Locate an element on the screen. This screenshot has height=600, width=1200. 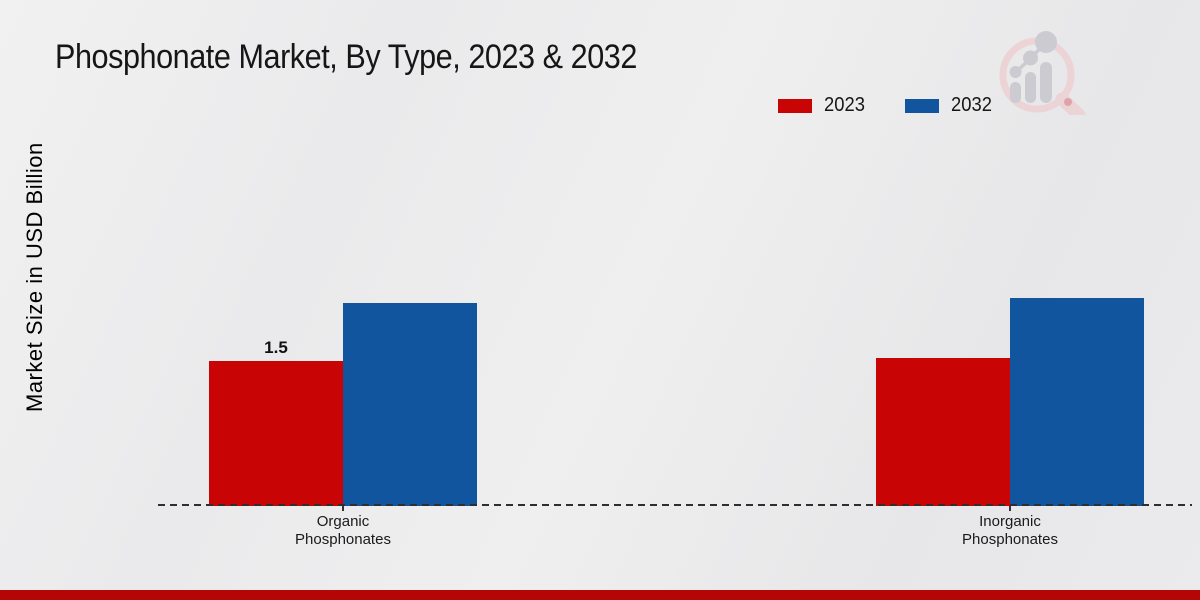
x-axis-tick-inorganic is located at coordinates (1010, 508).